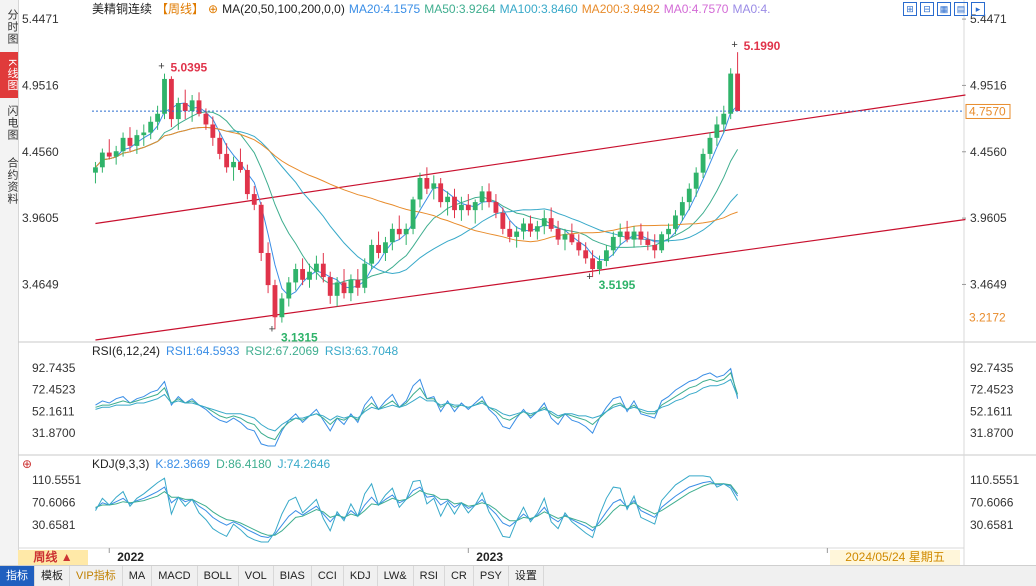  I want to click on period-selector: 周线 ▲, so click(53, 557).